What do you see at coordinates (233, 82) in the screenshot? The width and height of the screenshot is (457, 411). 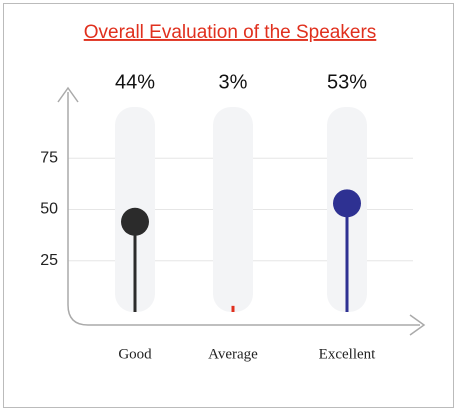 I see `value-label: 3%` at bounding box center [233, 82].